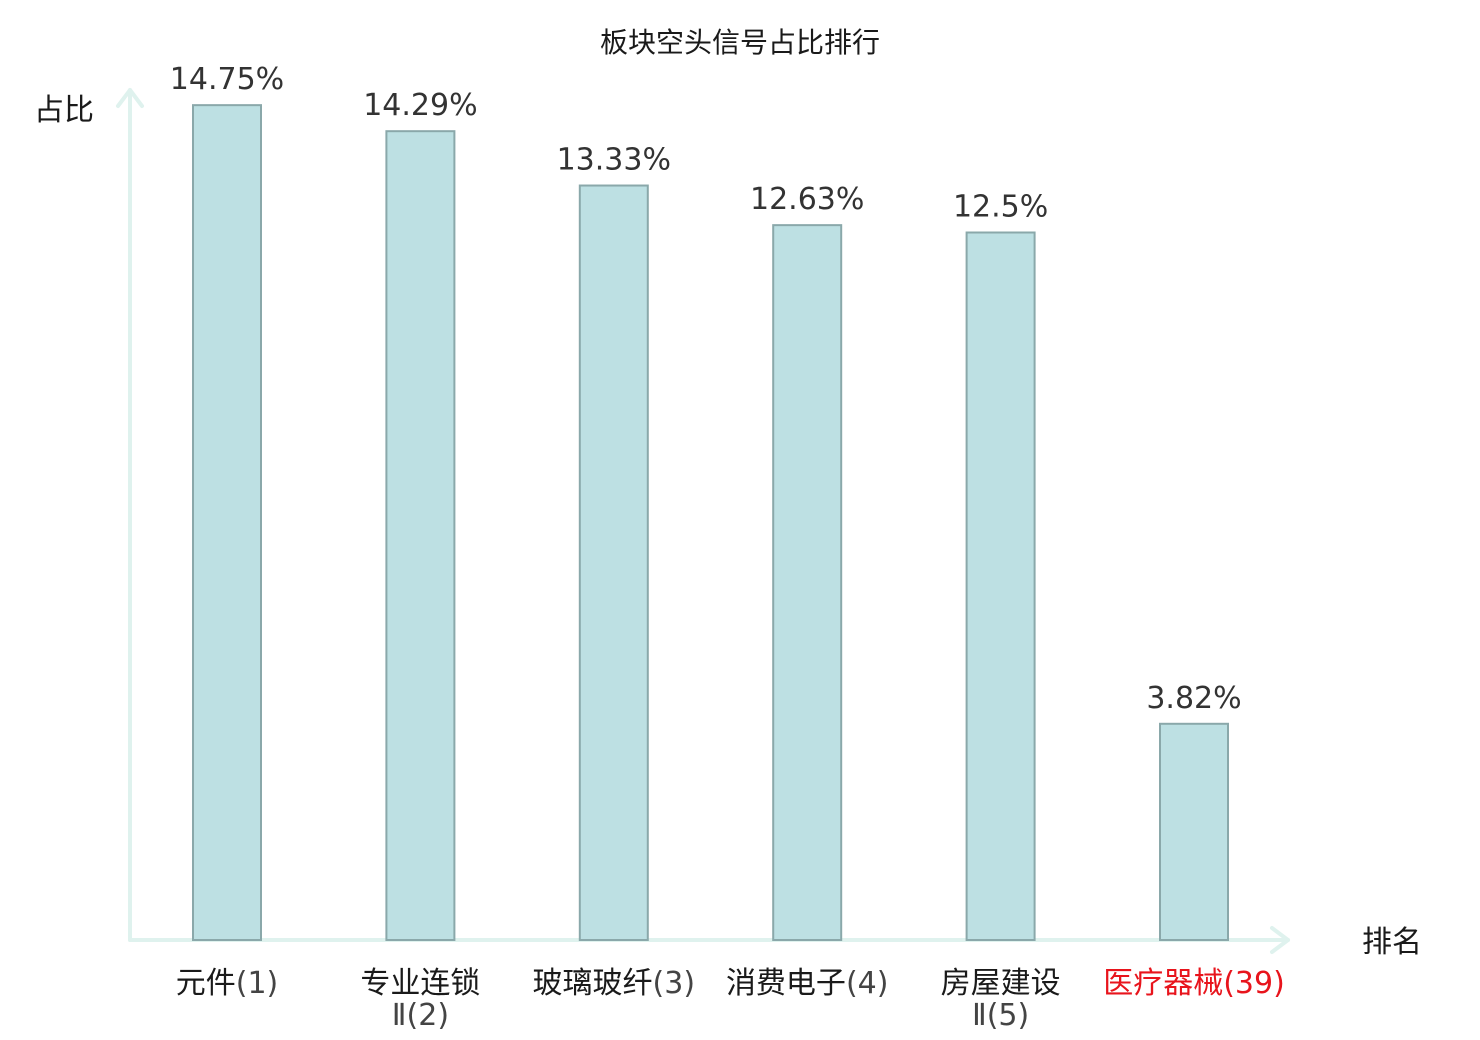  I want to click on category-rank: (1), so click(257, 983).